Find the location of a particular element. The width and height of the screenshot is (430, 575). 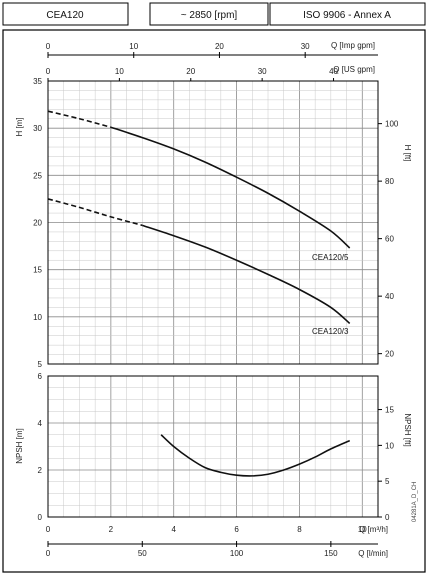

tick-label-q-us-gpm: 0 is located at coordinates (48, 71).